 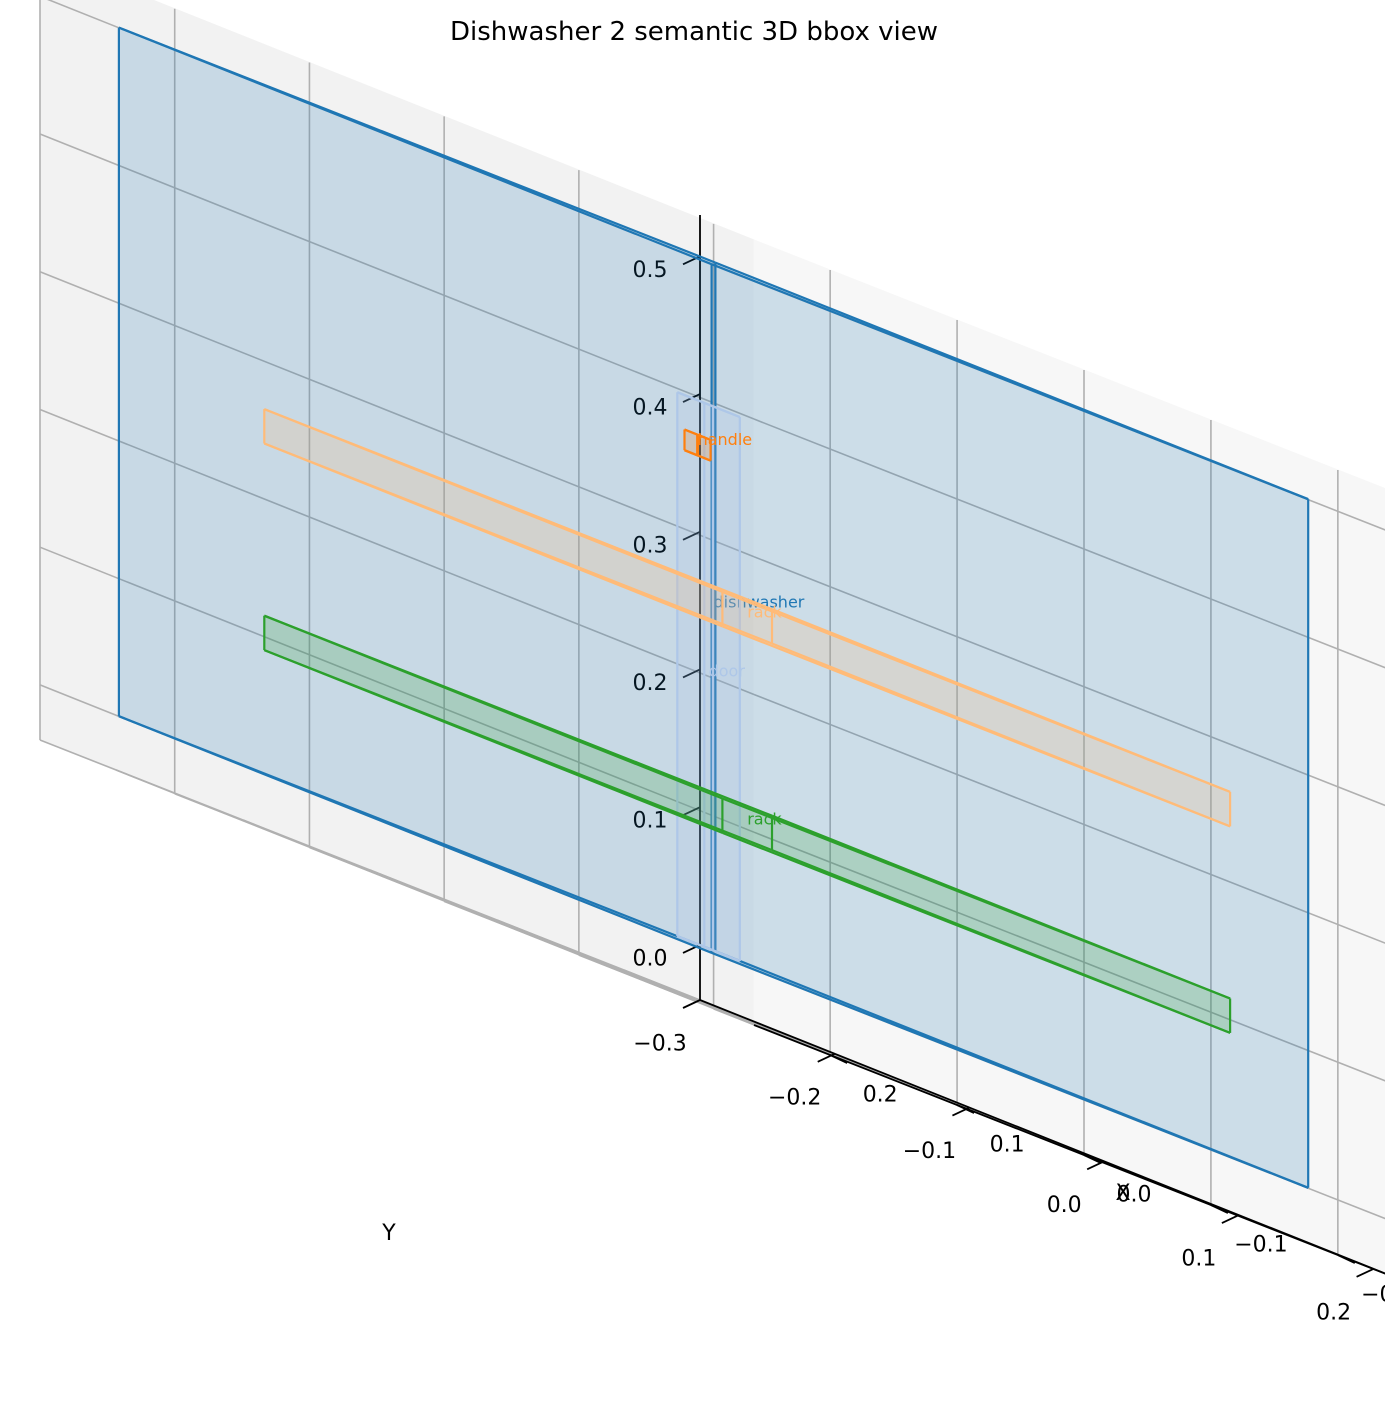 What do you see at coordinates (650, 821) in the screenshot?
I see `z-tick-label: 0.1` at bounding box center [650, 821].